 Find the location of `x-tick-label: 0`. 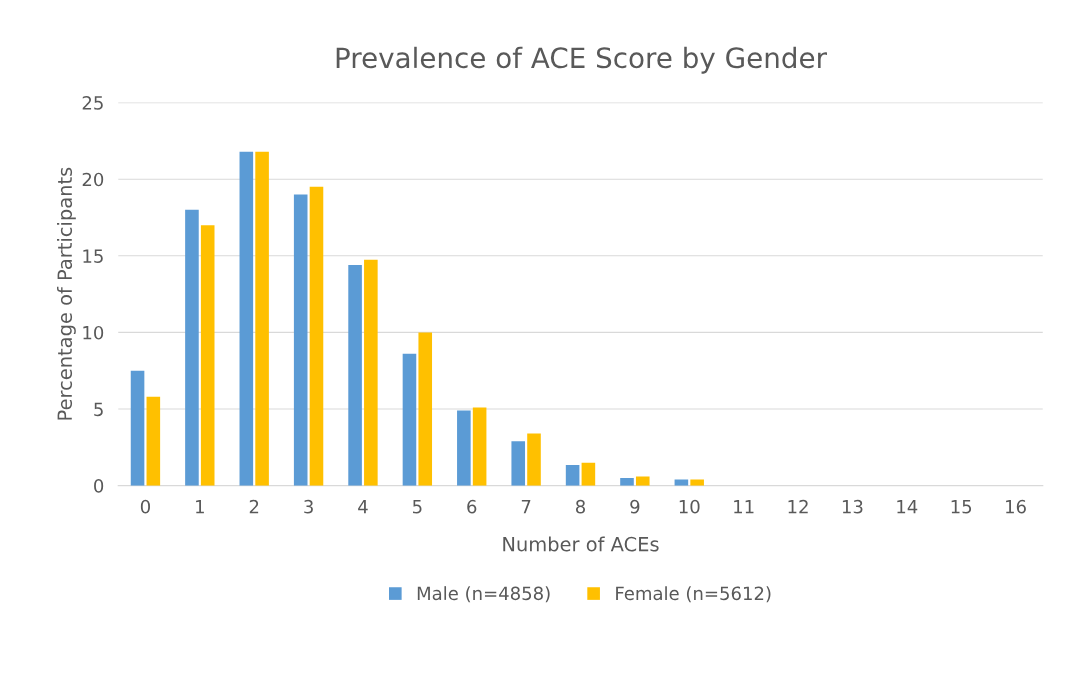

x-tick-label: 0 is located at coordinates (145, 506).